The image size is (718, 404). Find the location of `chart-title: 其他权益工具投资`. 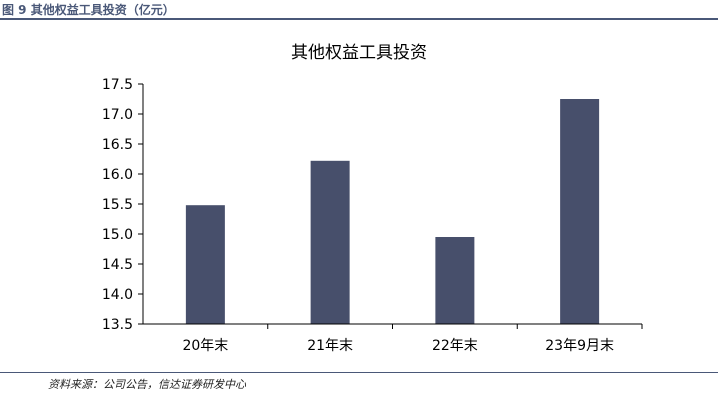

chart-title: 其他权益工具投资 is located at coordinates (359, 53).